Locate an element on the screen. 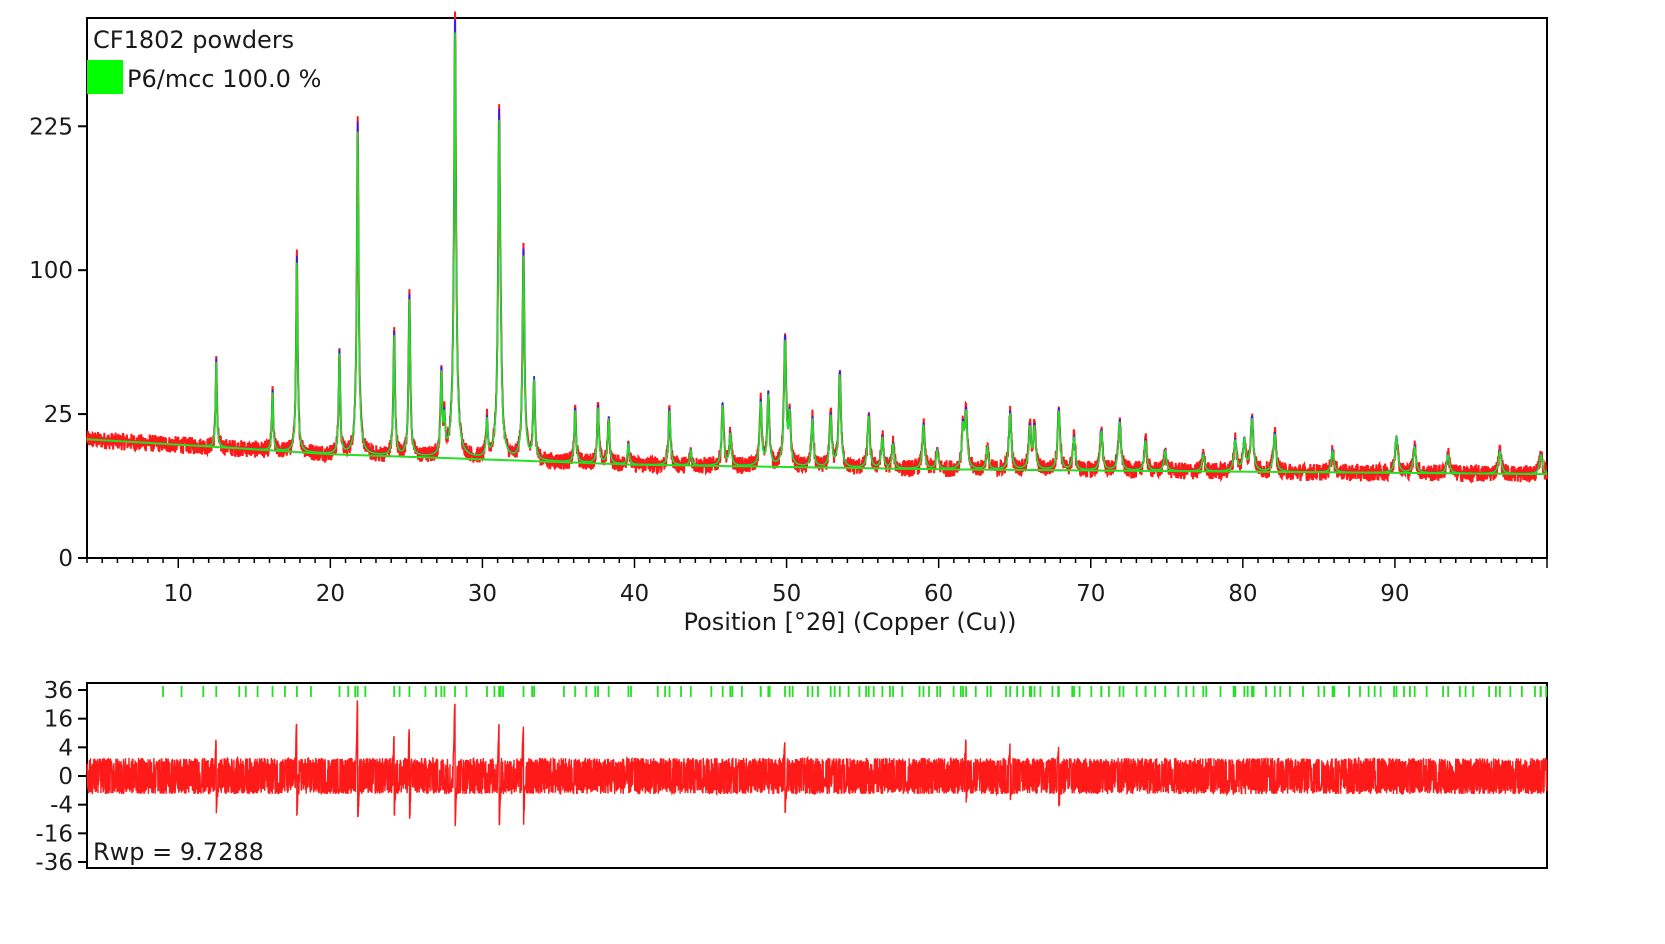 This screenshot has width=1665, height=944. diff-y-tick-label: -36 is located at coordinates (54, 863).